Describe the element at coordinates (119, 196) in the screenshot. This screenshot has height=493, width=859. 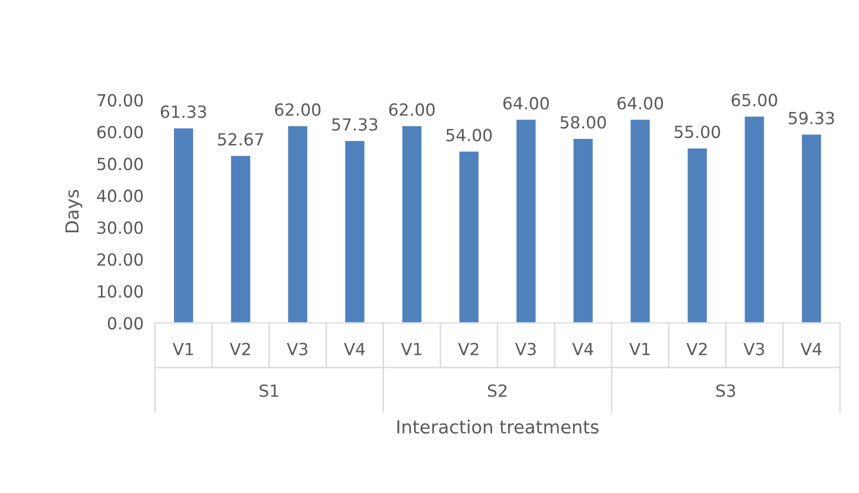
I see `y-tick-label: 40.00` at that location.